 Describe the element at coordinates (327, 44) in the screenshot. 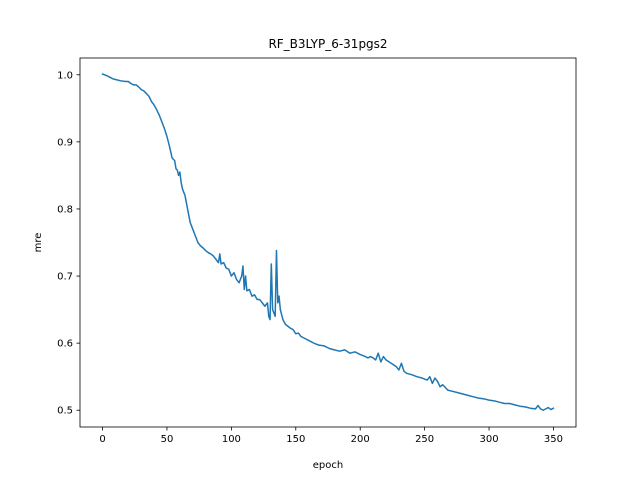

I see `chart-title: RF_B3LYP_6-31pgs2` at that location.